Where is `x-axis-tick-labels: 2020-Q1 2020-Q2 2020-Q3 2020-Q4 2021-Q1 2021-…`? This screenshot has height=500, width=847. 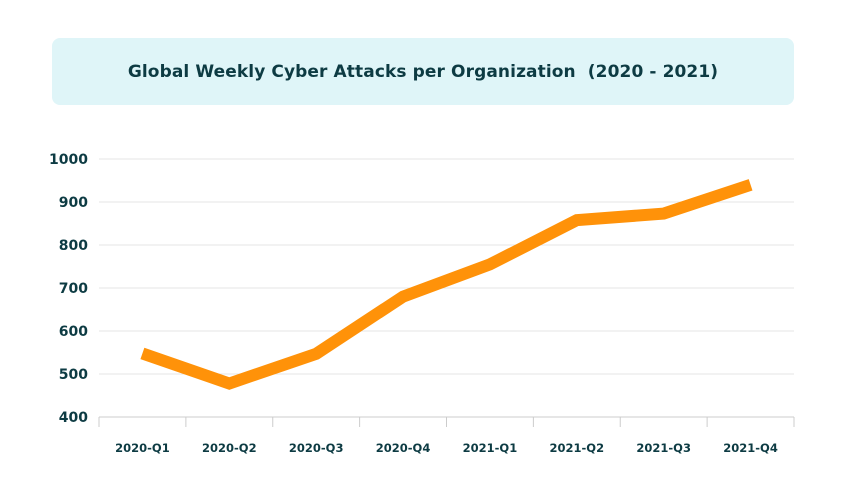 x-axis-tick-labels: 2020-Q1 2020-Q2 2020-Q3 2020-Q4 2021-Q1 2021-… is located at coordinates (446, 448).